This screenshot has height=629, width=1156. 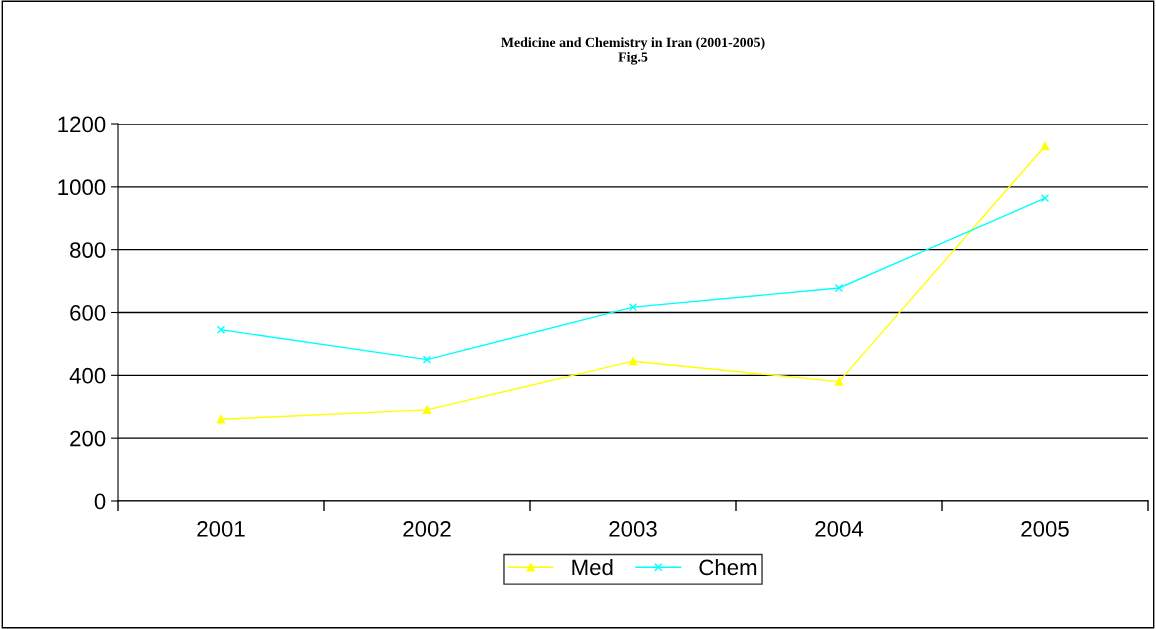 I want to click on x-tick-label: 2002, so click(x=427, y=529).